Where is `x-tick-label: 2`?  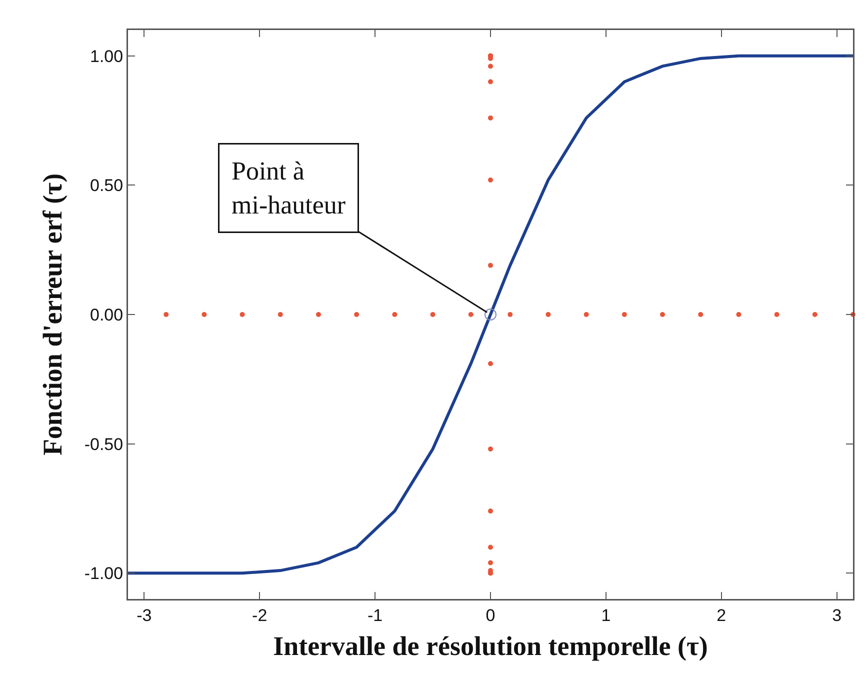
x-tick-label: 2 is located at coordinates (721, 615).